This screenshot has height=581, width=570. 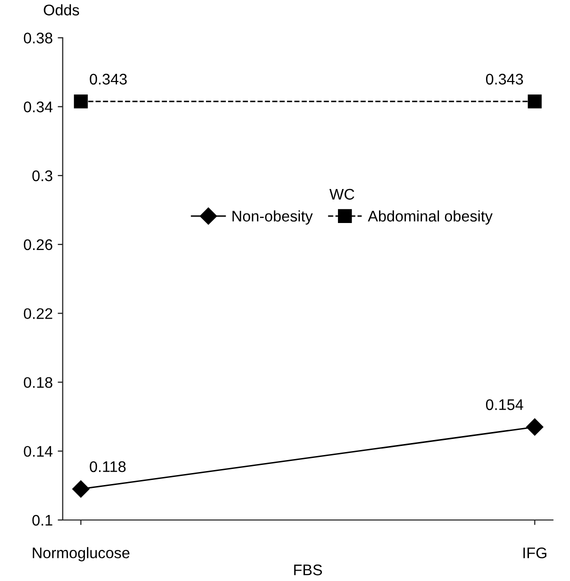 What do you see at coordinates (38, 451) in the screenshot?
I see `y-tick-label: 0.14` at bounding box center [38, 451].